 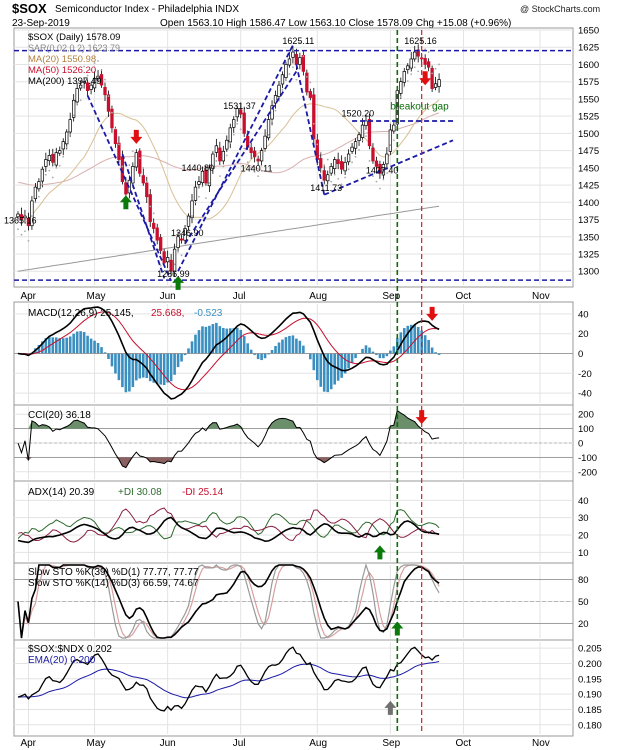 I want to click on y-tick-label: -100, so click(x=587, y=458).